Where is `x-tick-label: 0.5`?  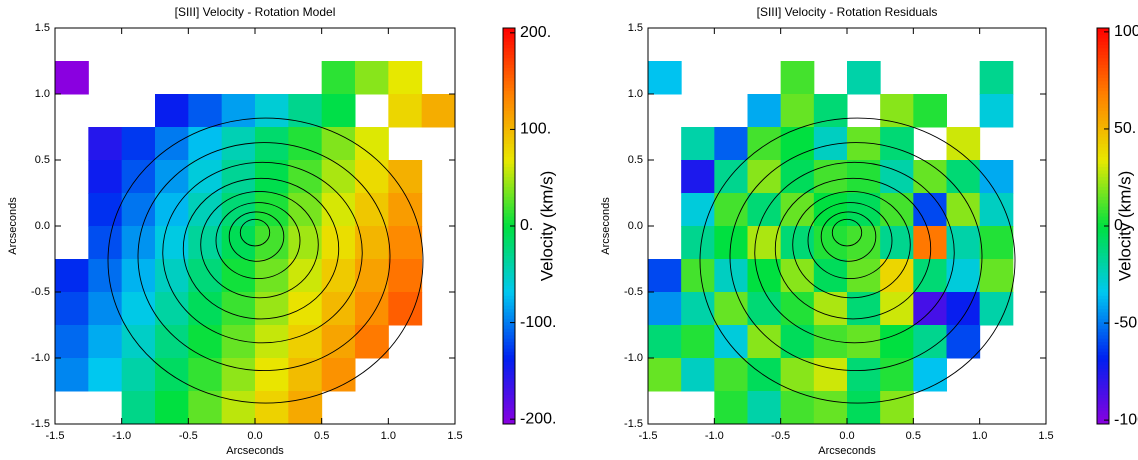 x-tick-label: 0.5 is located at coordinates (913, 436).